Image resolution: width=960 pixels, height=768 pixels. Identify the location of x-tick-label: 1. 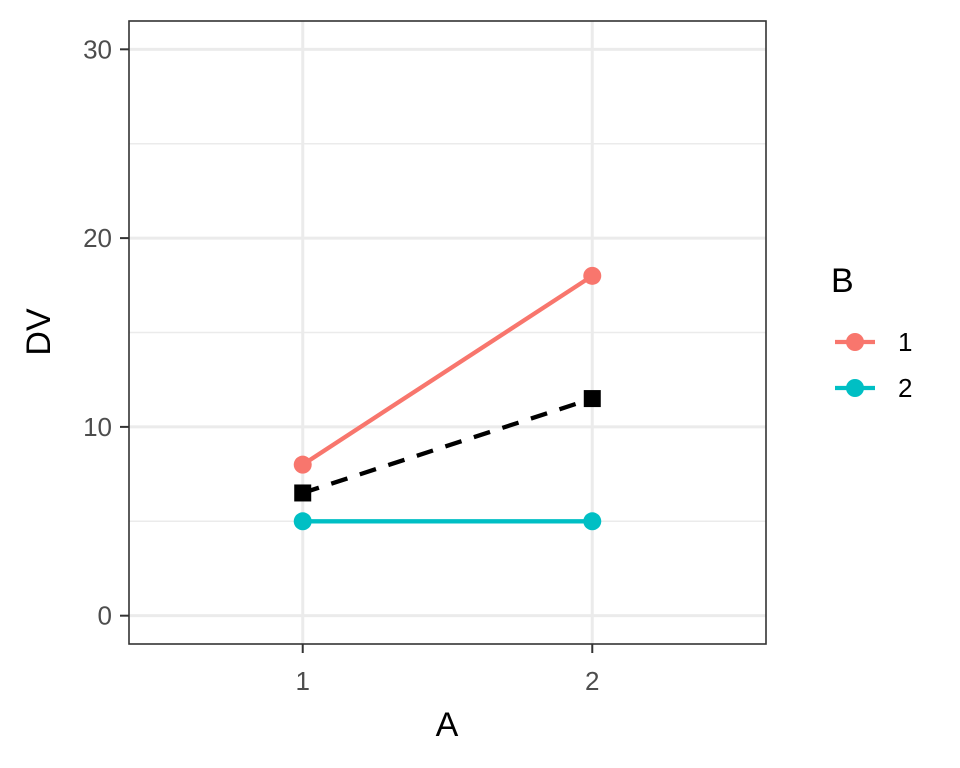
(302, 681).